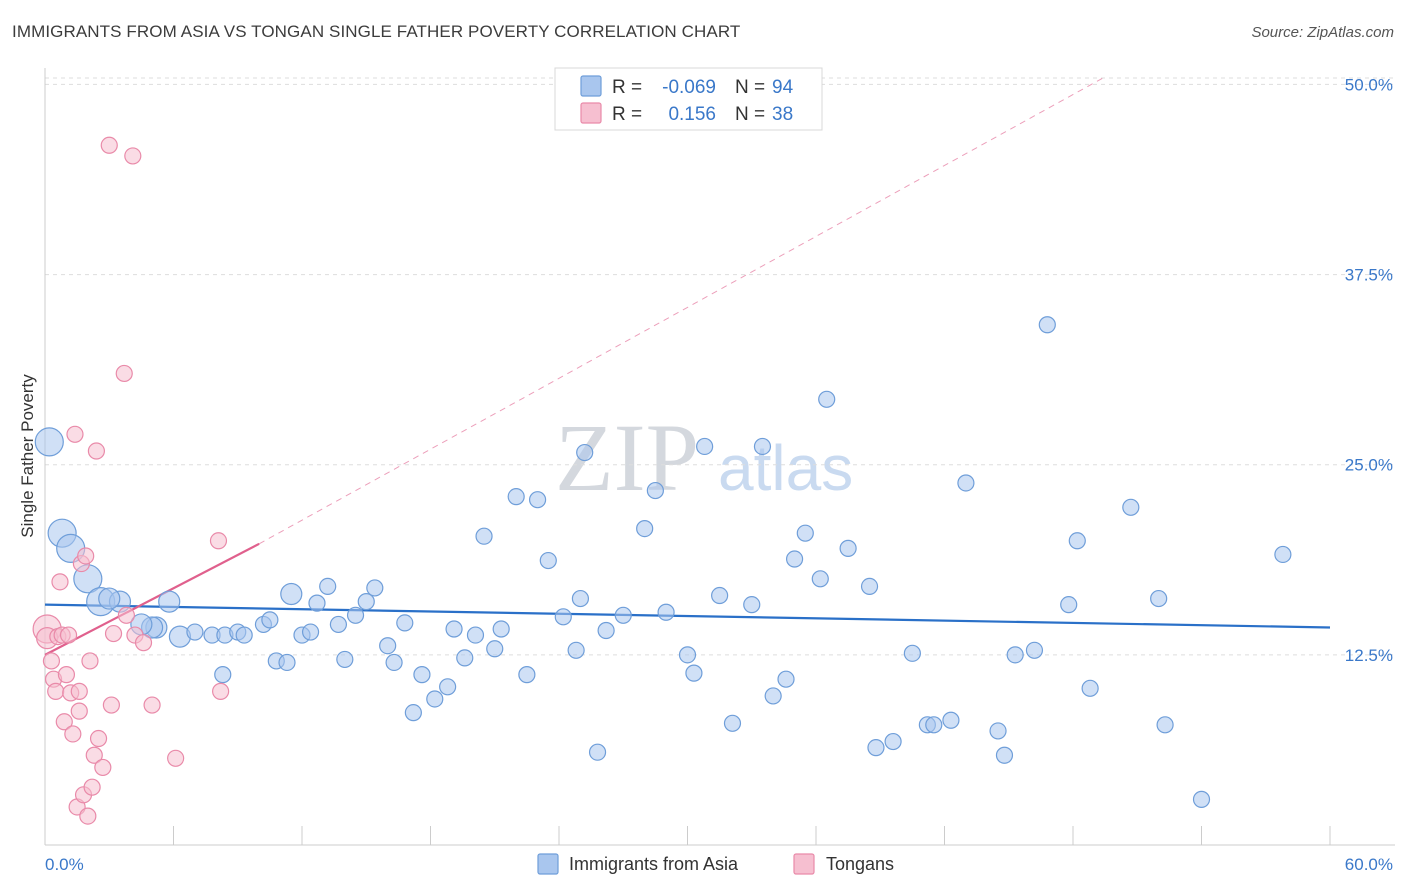 This screenshot has height=892, width=1406. What do you see at coordinates (689, 87) in the screenshot?
I see `legend-r-value-blue: -0.069` at bounding box center [689, 87].